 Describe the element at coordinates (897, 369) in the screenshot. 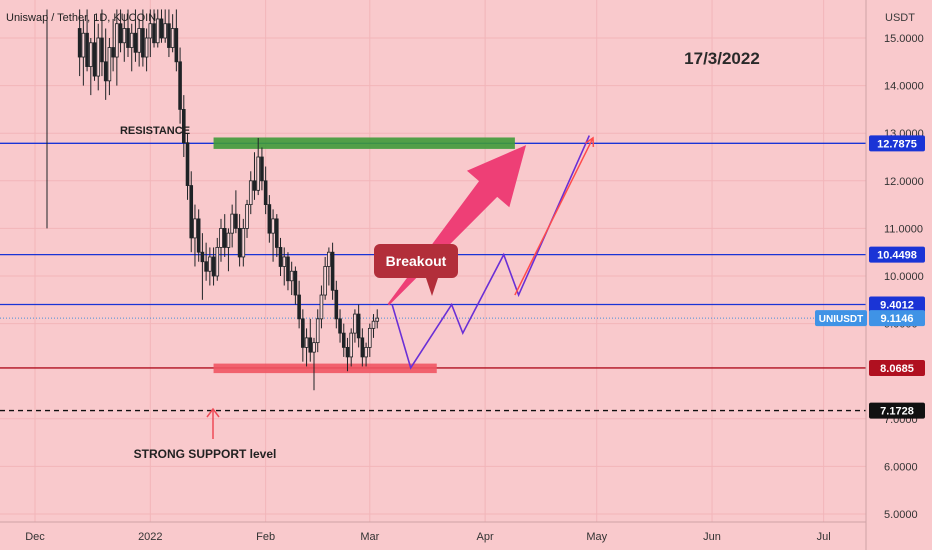

I see `price-badge-label: 8.0685` at that location.